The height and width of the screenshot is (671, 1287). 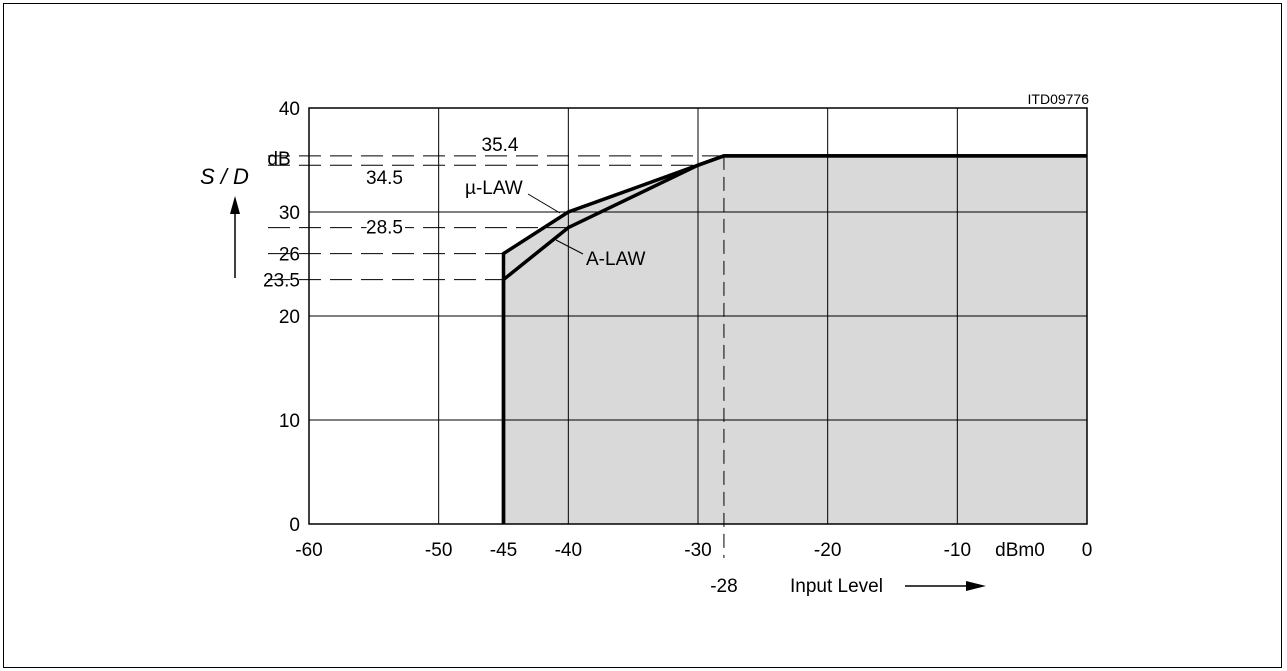 I want to click on x-axis-label: Input Level, so click(x=836, y=586).